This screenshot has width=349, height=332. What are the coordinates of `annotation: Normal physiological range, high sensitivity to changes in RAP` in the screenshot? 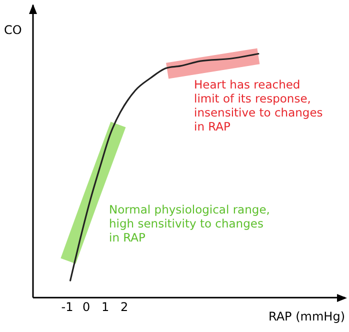 It's located at (189, 223).